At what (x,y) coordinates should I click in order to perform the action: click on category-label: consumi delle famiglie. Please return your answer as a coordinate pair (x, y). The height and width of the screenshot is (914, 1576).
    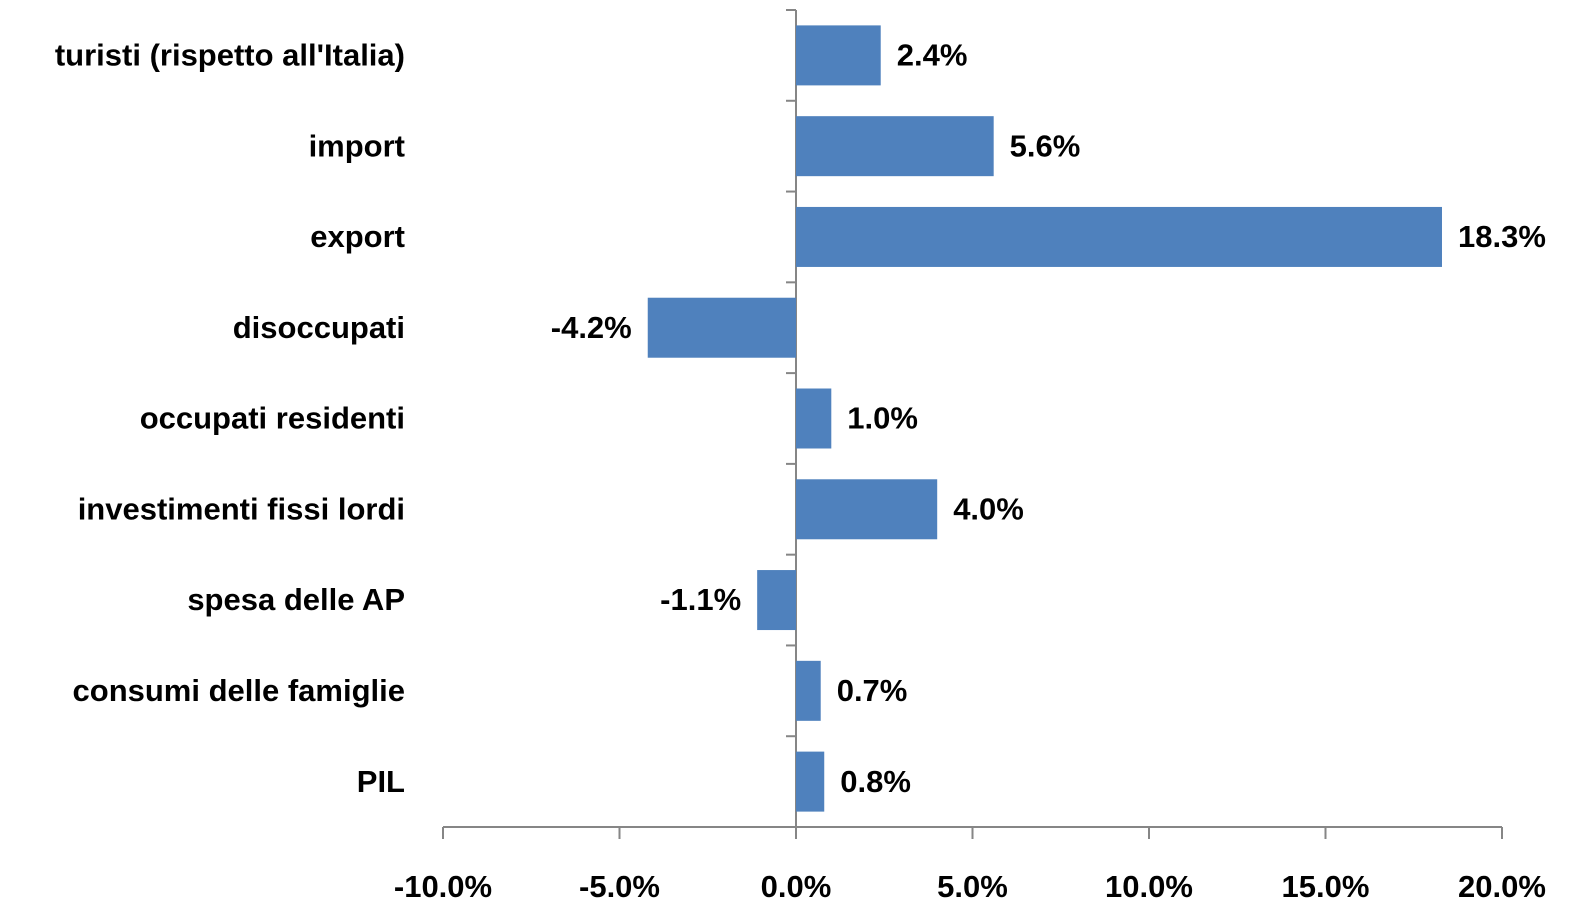
    Looking at the image, I should click on (239, 690).